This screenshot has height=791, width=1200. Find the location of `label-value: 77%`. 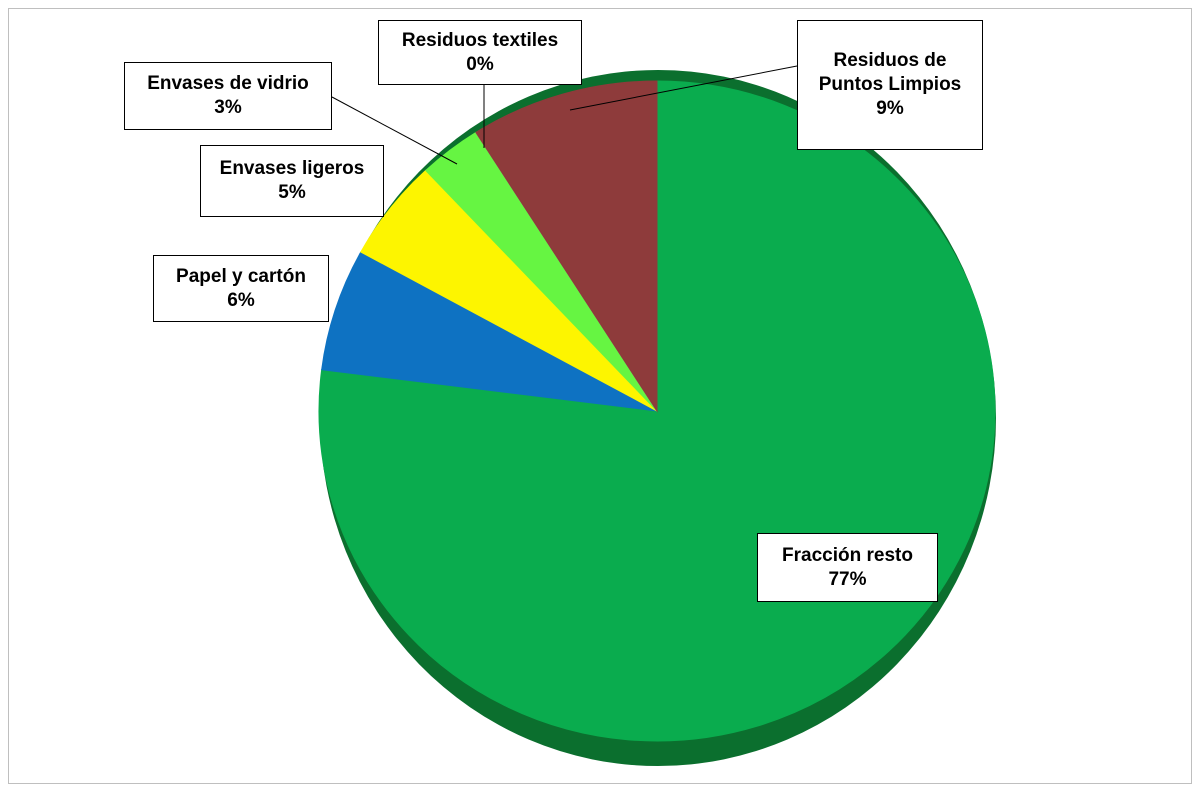

label-value: 77% is located at coordinates (847, 579).